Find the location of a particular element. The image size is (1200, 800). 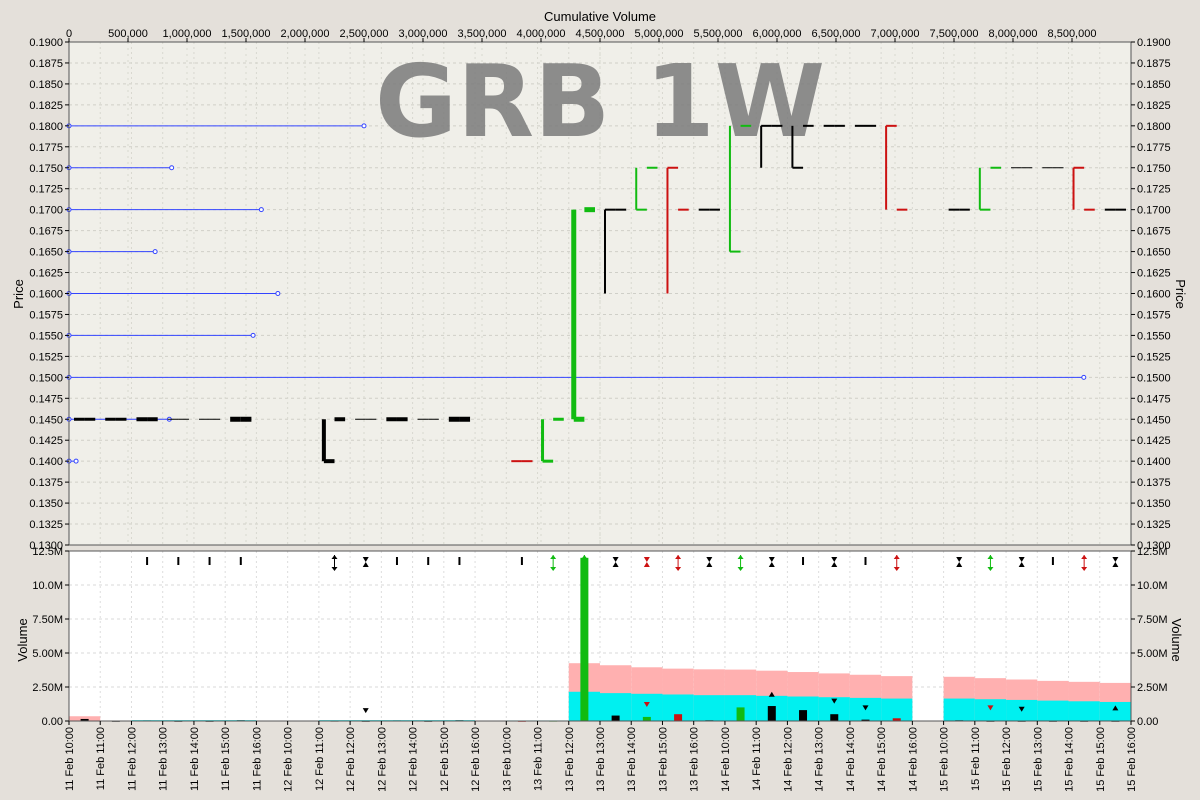

price-tick-label-left: 0.1800 is located at coordinates (46, 127).